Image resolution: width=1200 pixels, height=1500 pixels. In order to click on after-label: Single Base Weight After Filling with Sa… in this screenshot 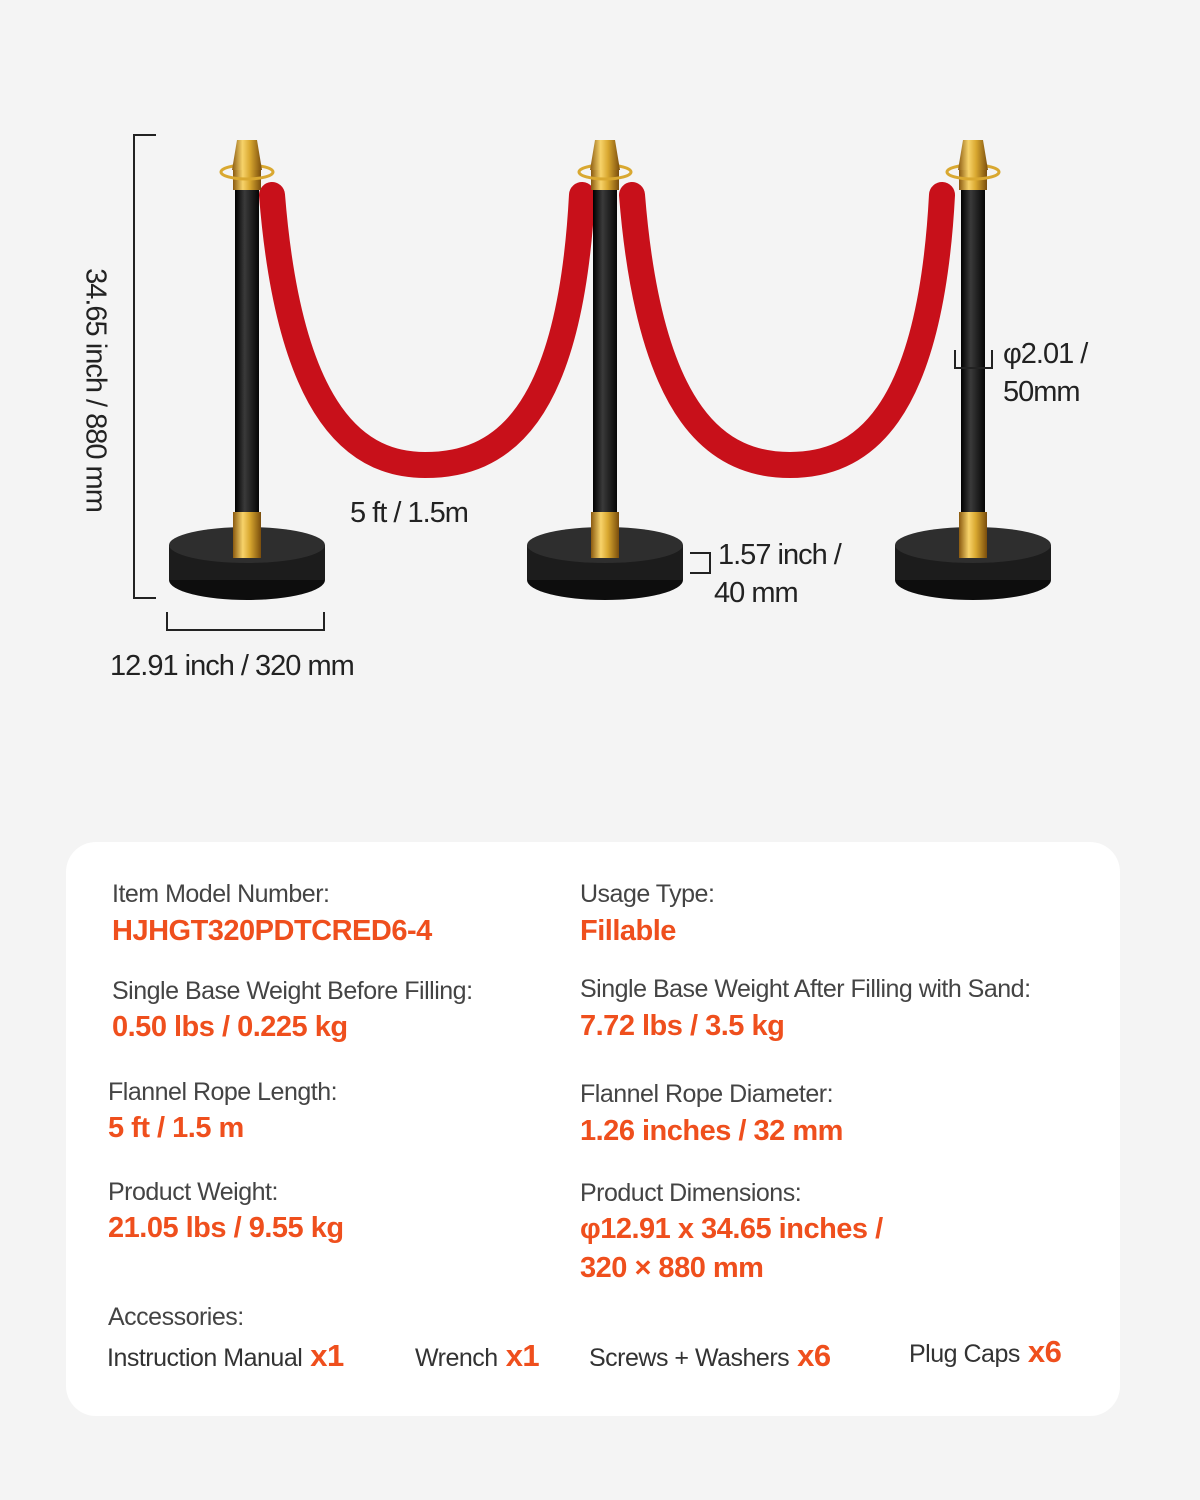, I will do `click(805, 989)`.